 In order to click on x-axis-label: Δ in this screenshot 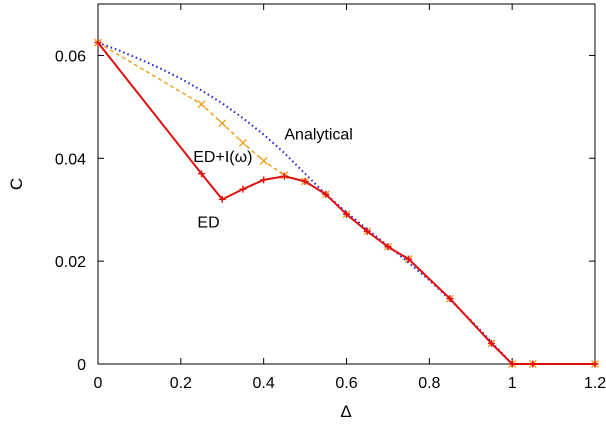, I will do `click(345, 411)`.